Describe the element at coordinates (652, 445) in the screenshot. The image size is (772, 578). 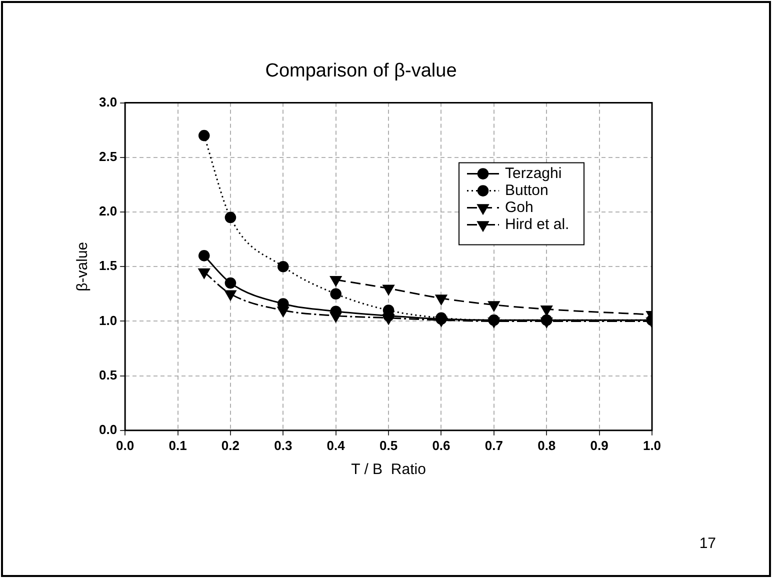
I see `x-tick-label: 1.0` at that location.